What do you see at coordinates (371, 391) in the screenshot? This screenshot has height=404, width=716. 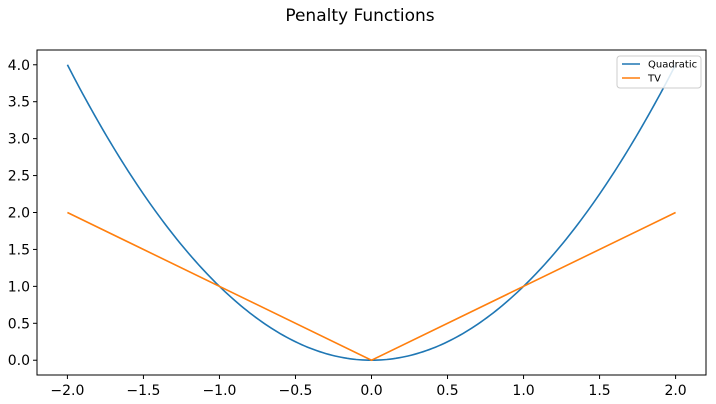 I see `x-tick-label: 0.0` at bounding box center [371, 391].